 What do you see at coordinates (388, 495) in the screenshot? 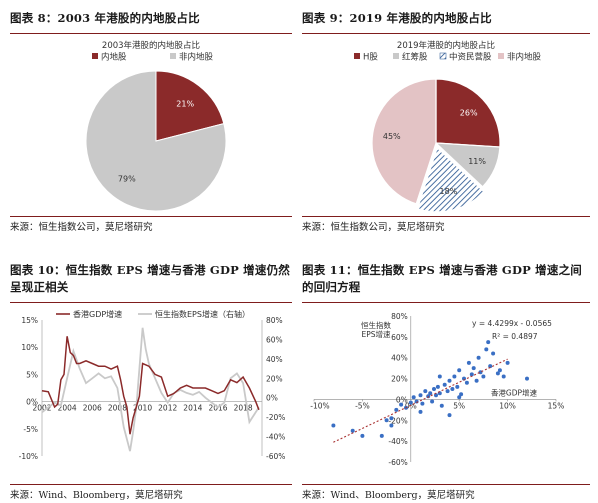
I see `figure-11-source: 来源：Wind、Bloomberg，莫尼塔研究` at bounding box center [388, 495].